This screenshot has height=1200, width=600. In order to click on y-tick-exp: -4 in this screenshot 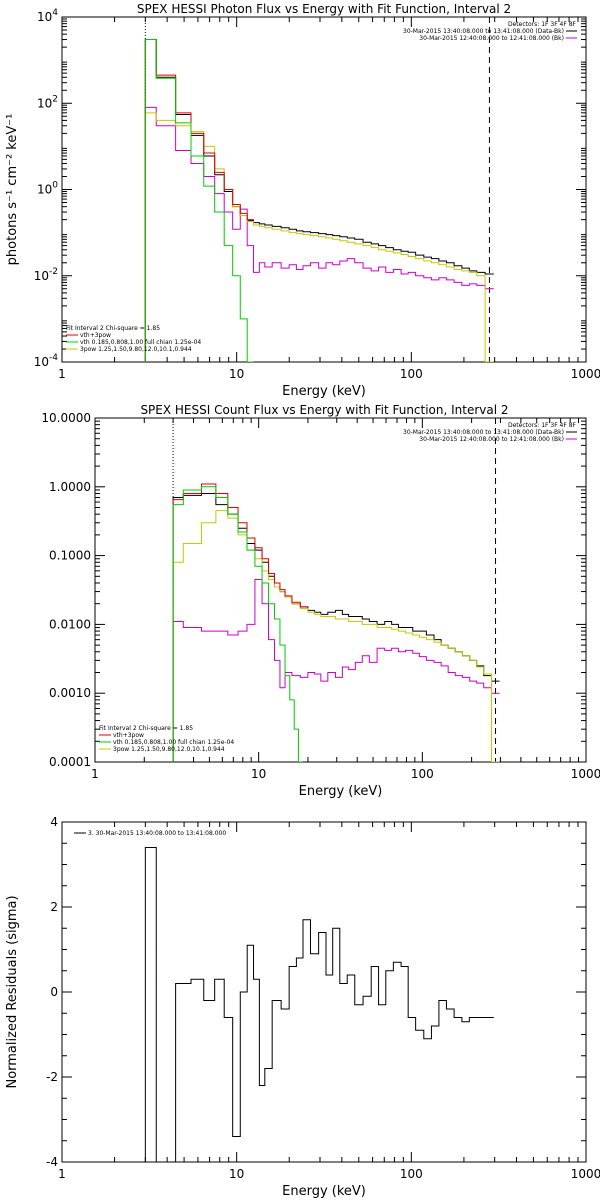, I will do `click(53, 358)`.